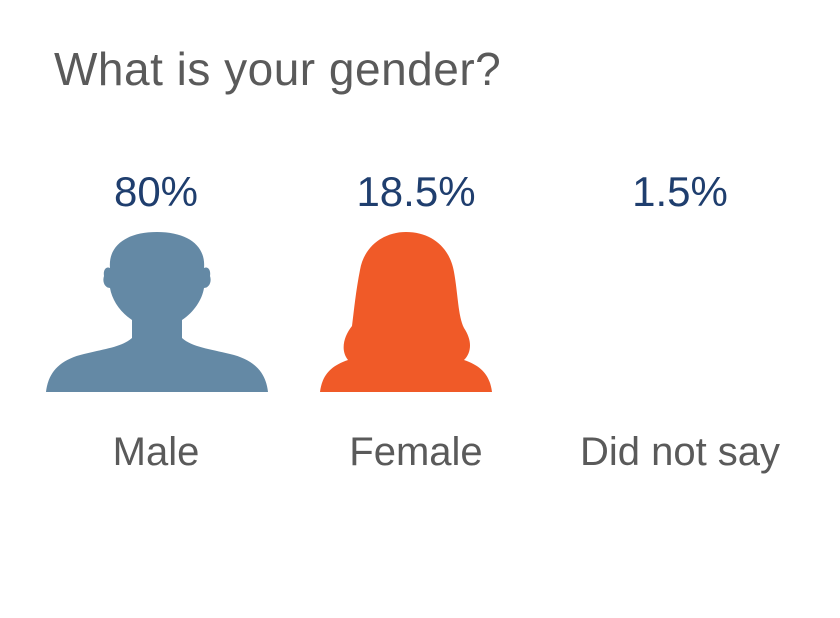 This screenshot has width=840, height=618. I want to click on male-silhouette-shape, so click(157, 312).